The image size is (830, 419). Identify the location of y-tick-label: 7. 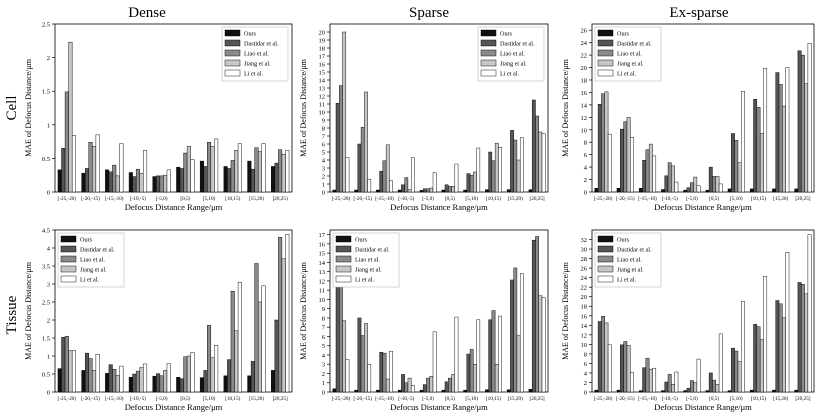
(324, 137).